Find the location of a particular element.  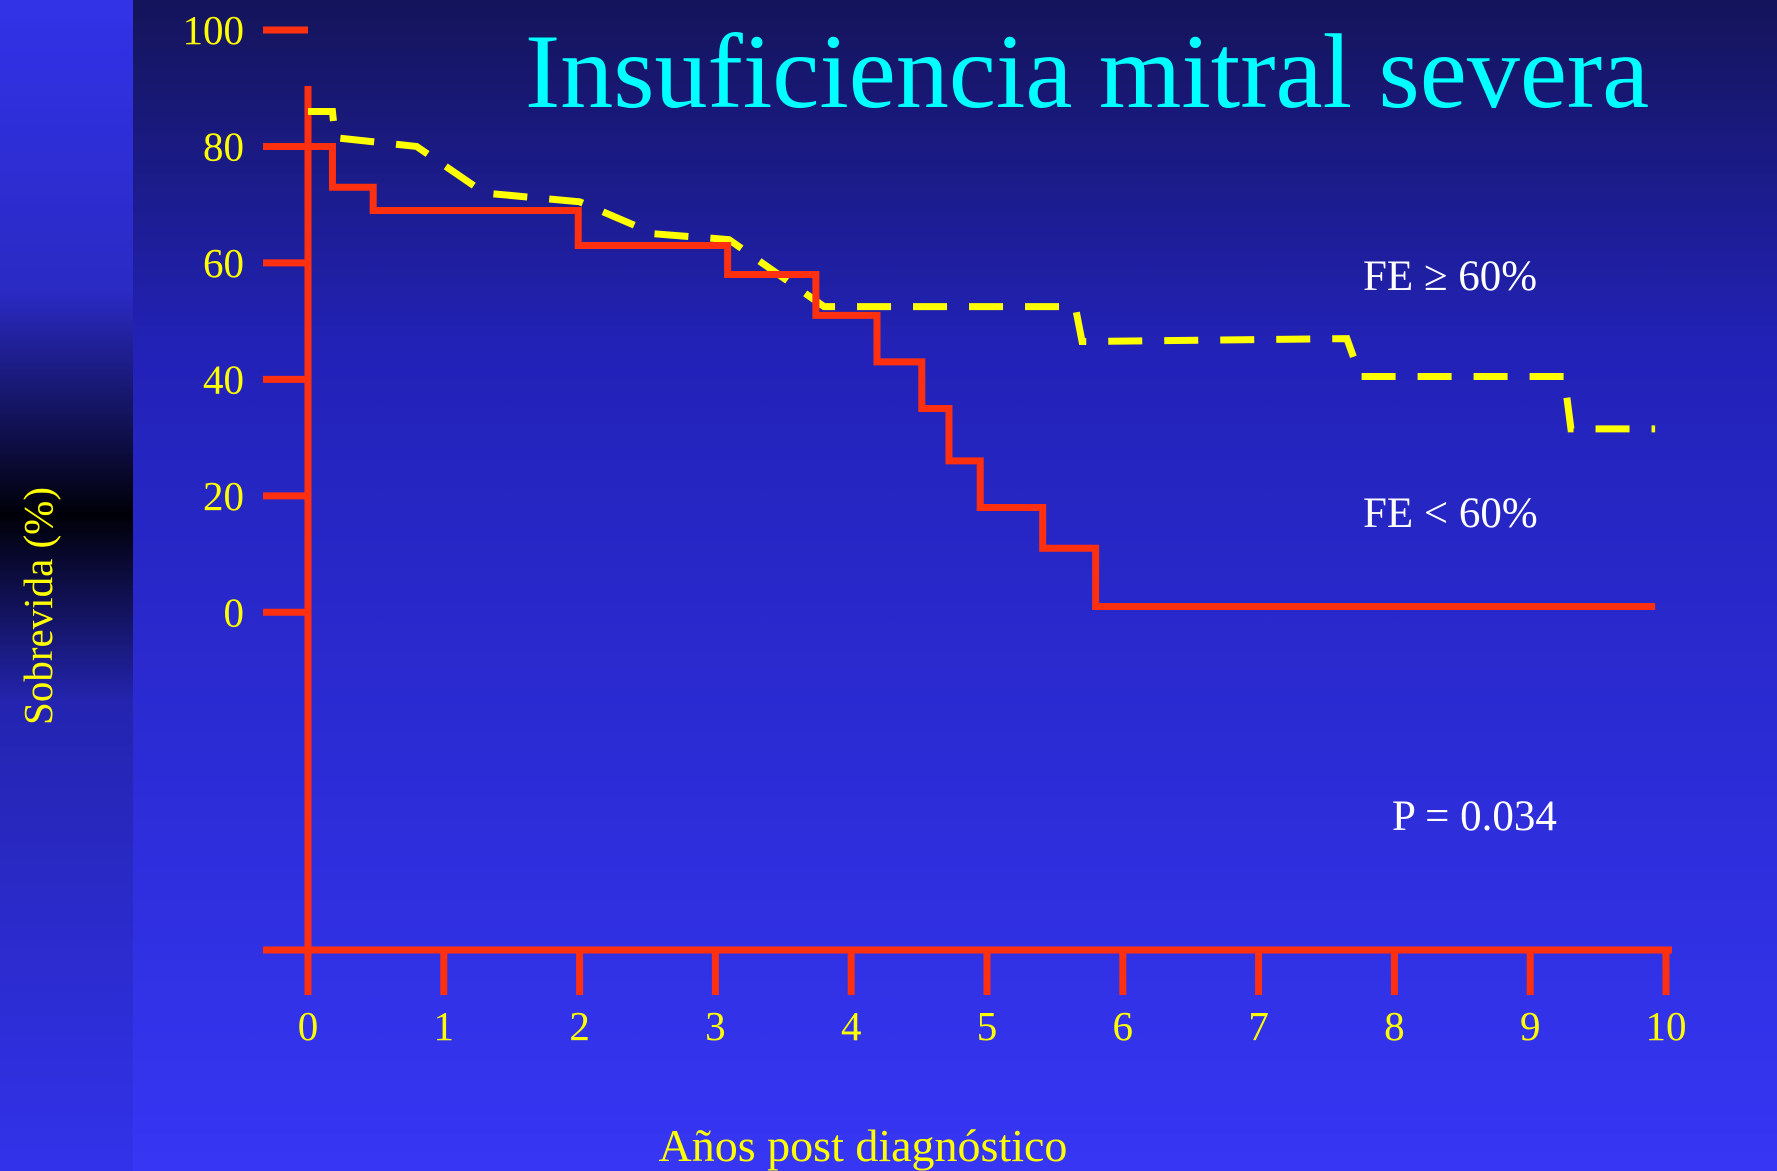

x-tick-label: 8 is located at coordinates (1394, 1026).